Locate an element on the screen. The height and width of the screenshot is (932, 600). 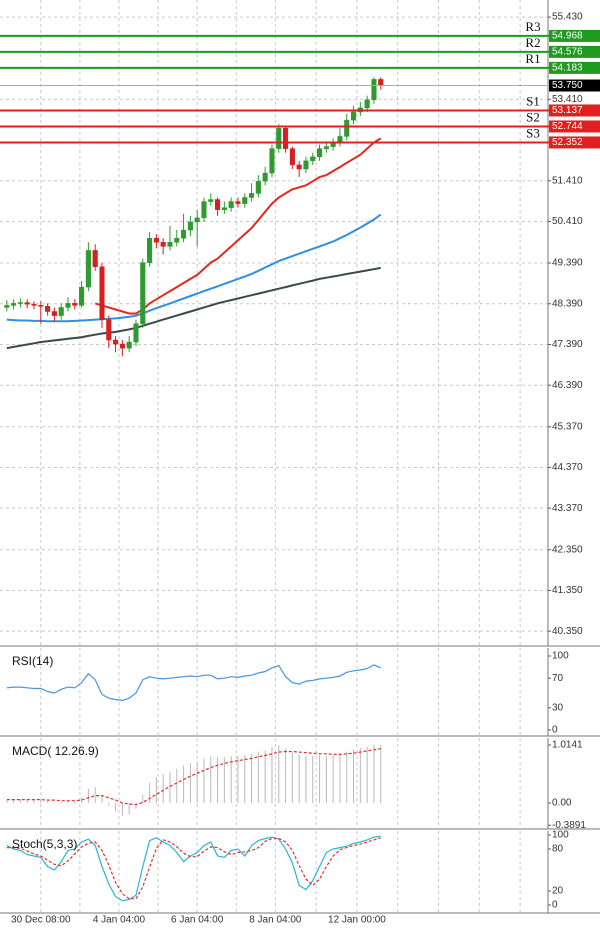
y-tick-label: 50.410 is located at coordinates (567, 221).